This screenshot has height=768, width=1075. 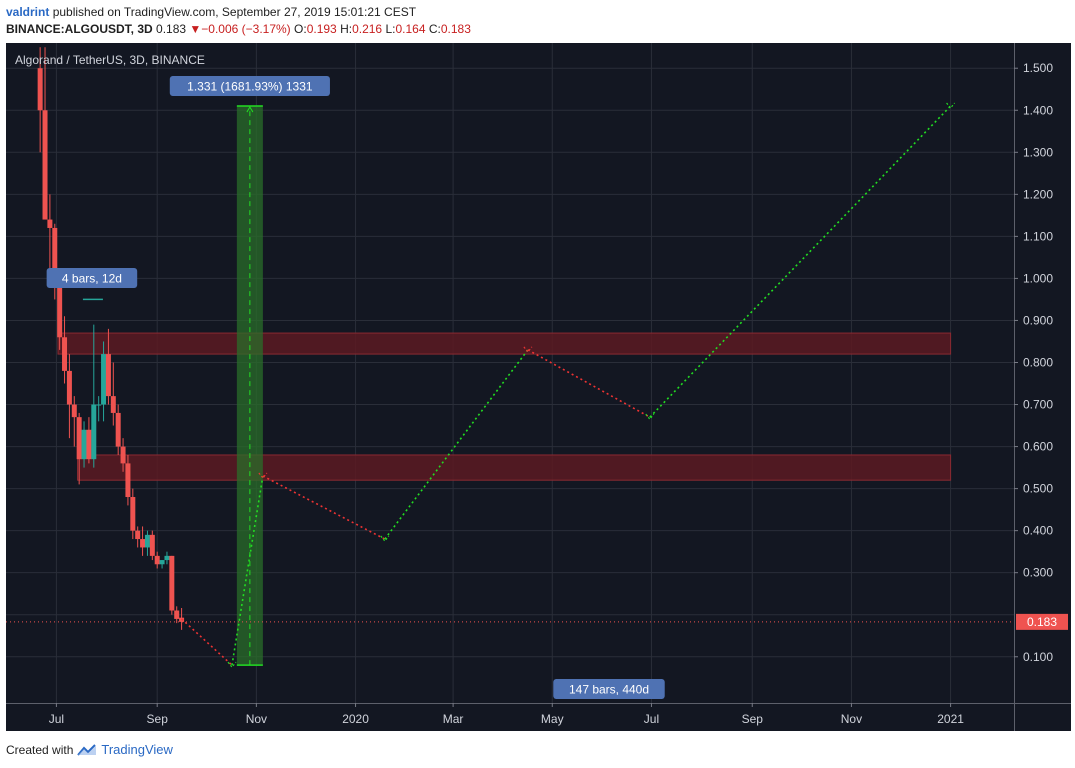 What do you see at coordinates (410, 29) in the screenshot?
I see `ohlc-low-value: 0.164` at bounding box center [410, 29].